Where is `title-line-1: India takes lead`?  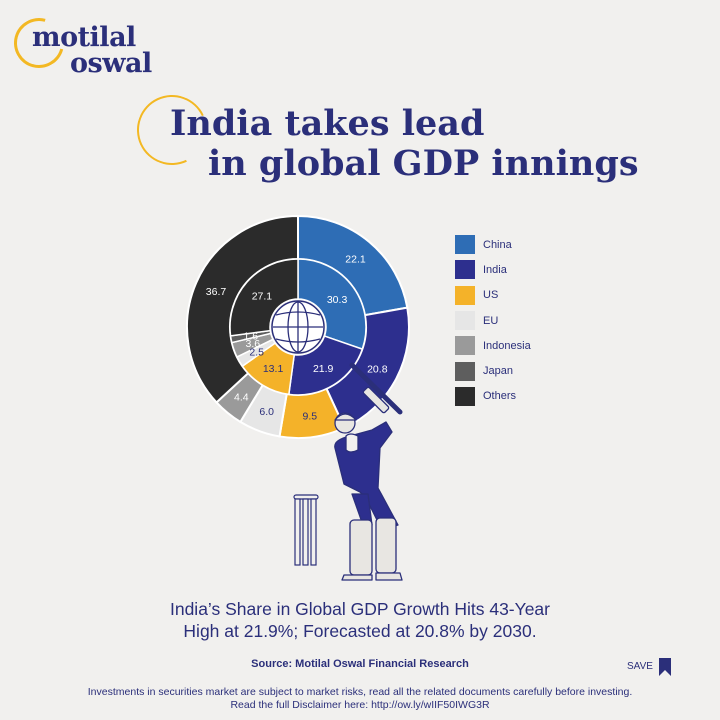
title-line-1: India takes lead is located at coordinates (327, 123).